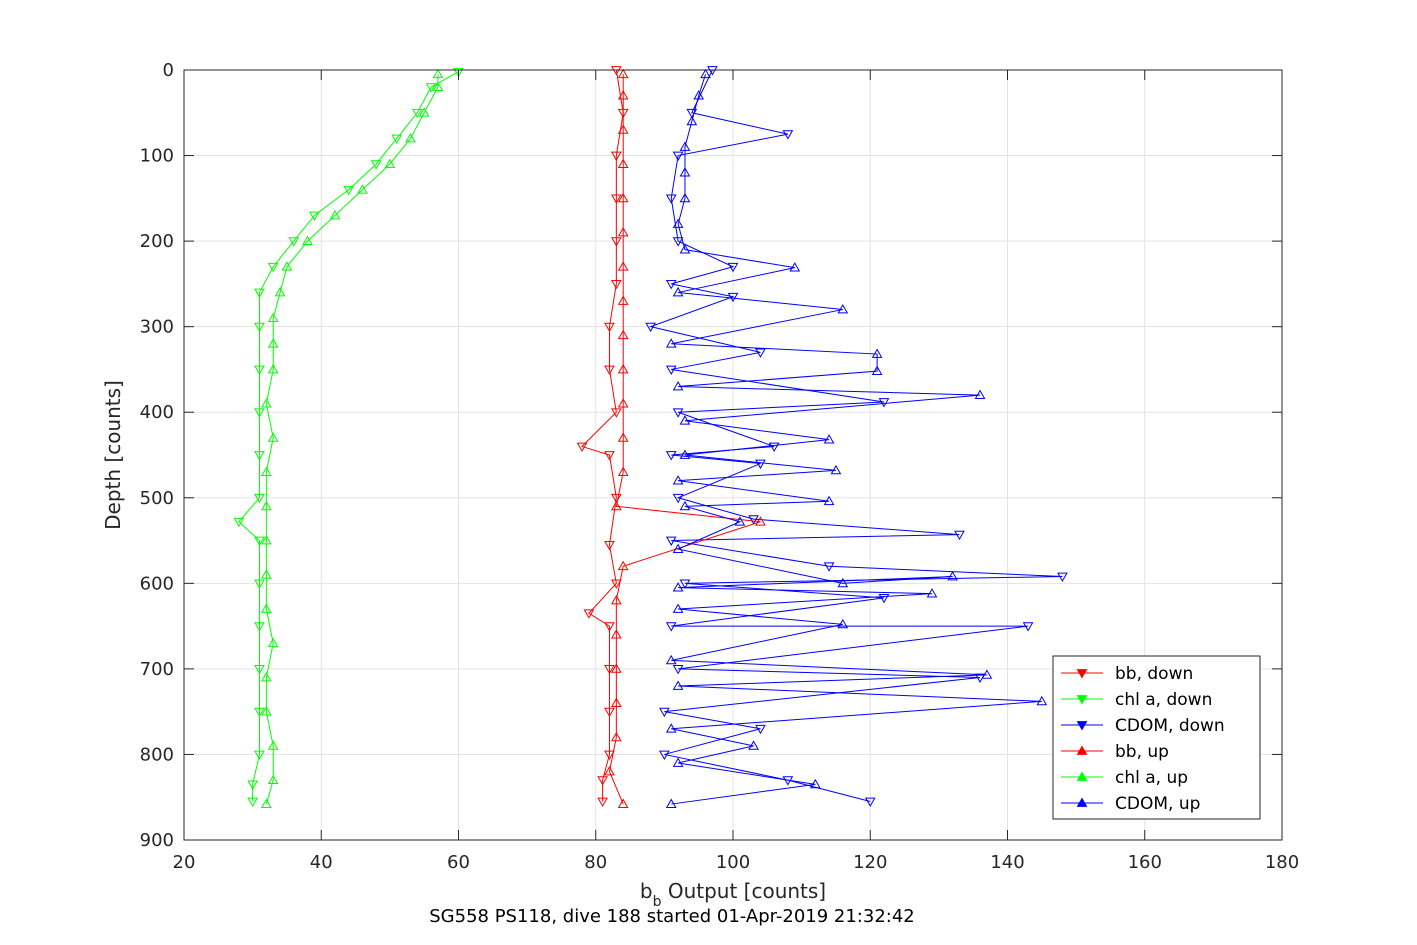 The image size is (1417, 945). I want to click on series-line, so click(684, 439).